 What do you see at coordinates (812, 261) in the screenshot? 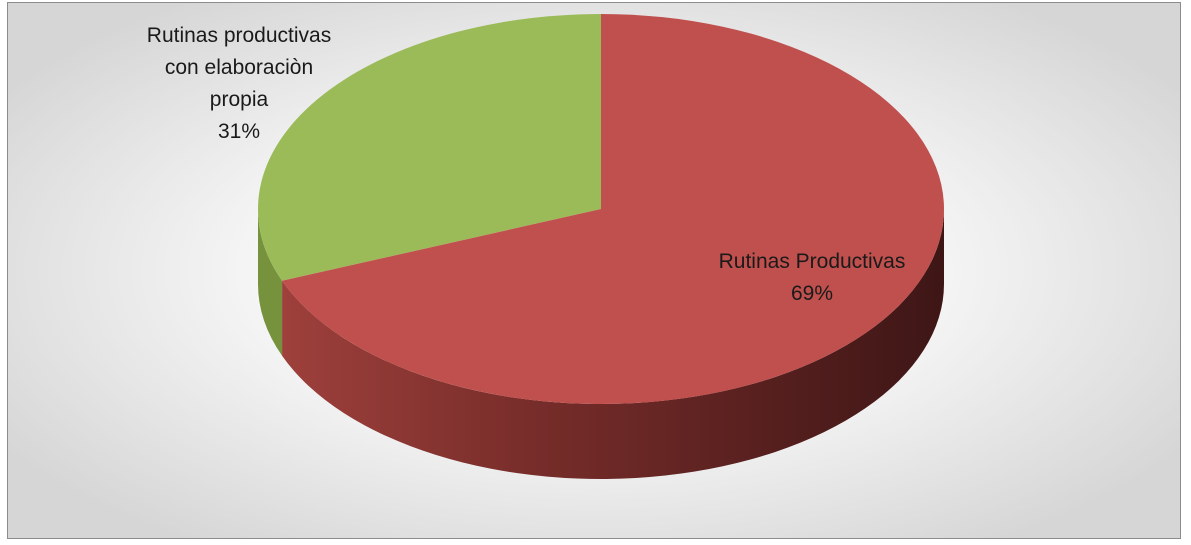
I see `slice-label-line: Rutinas Productivas` at bounding box center [812, 261].